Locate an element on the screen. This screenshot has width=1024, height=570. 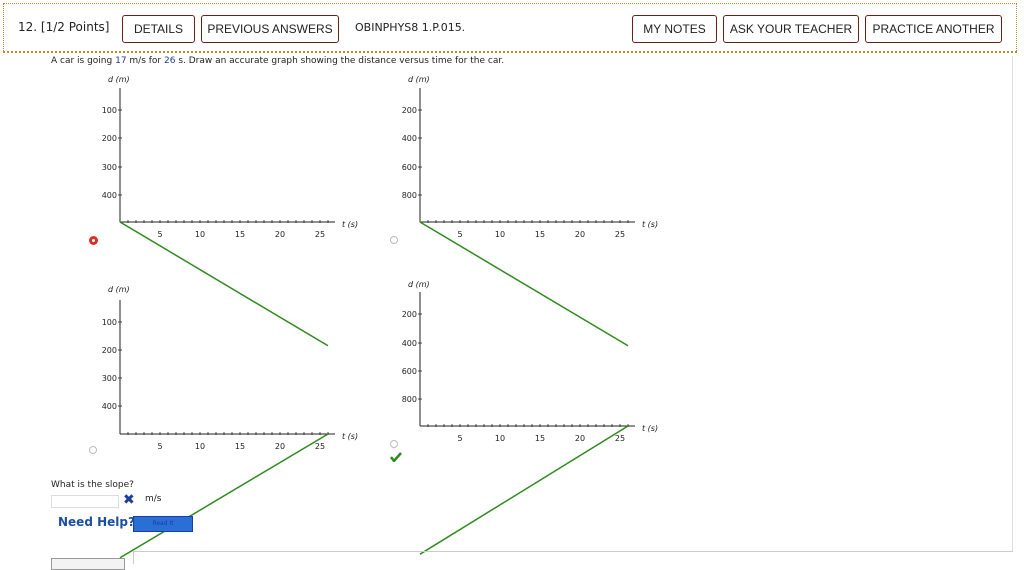
previous-answers-button: PREVIOUS ANSWERS is located at coordinates (270, 29).